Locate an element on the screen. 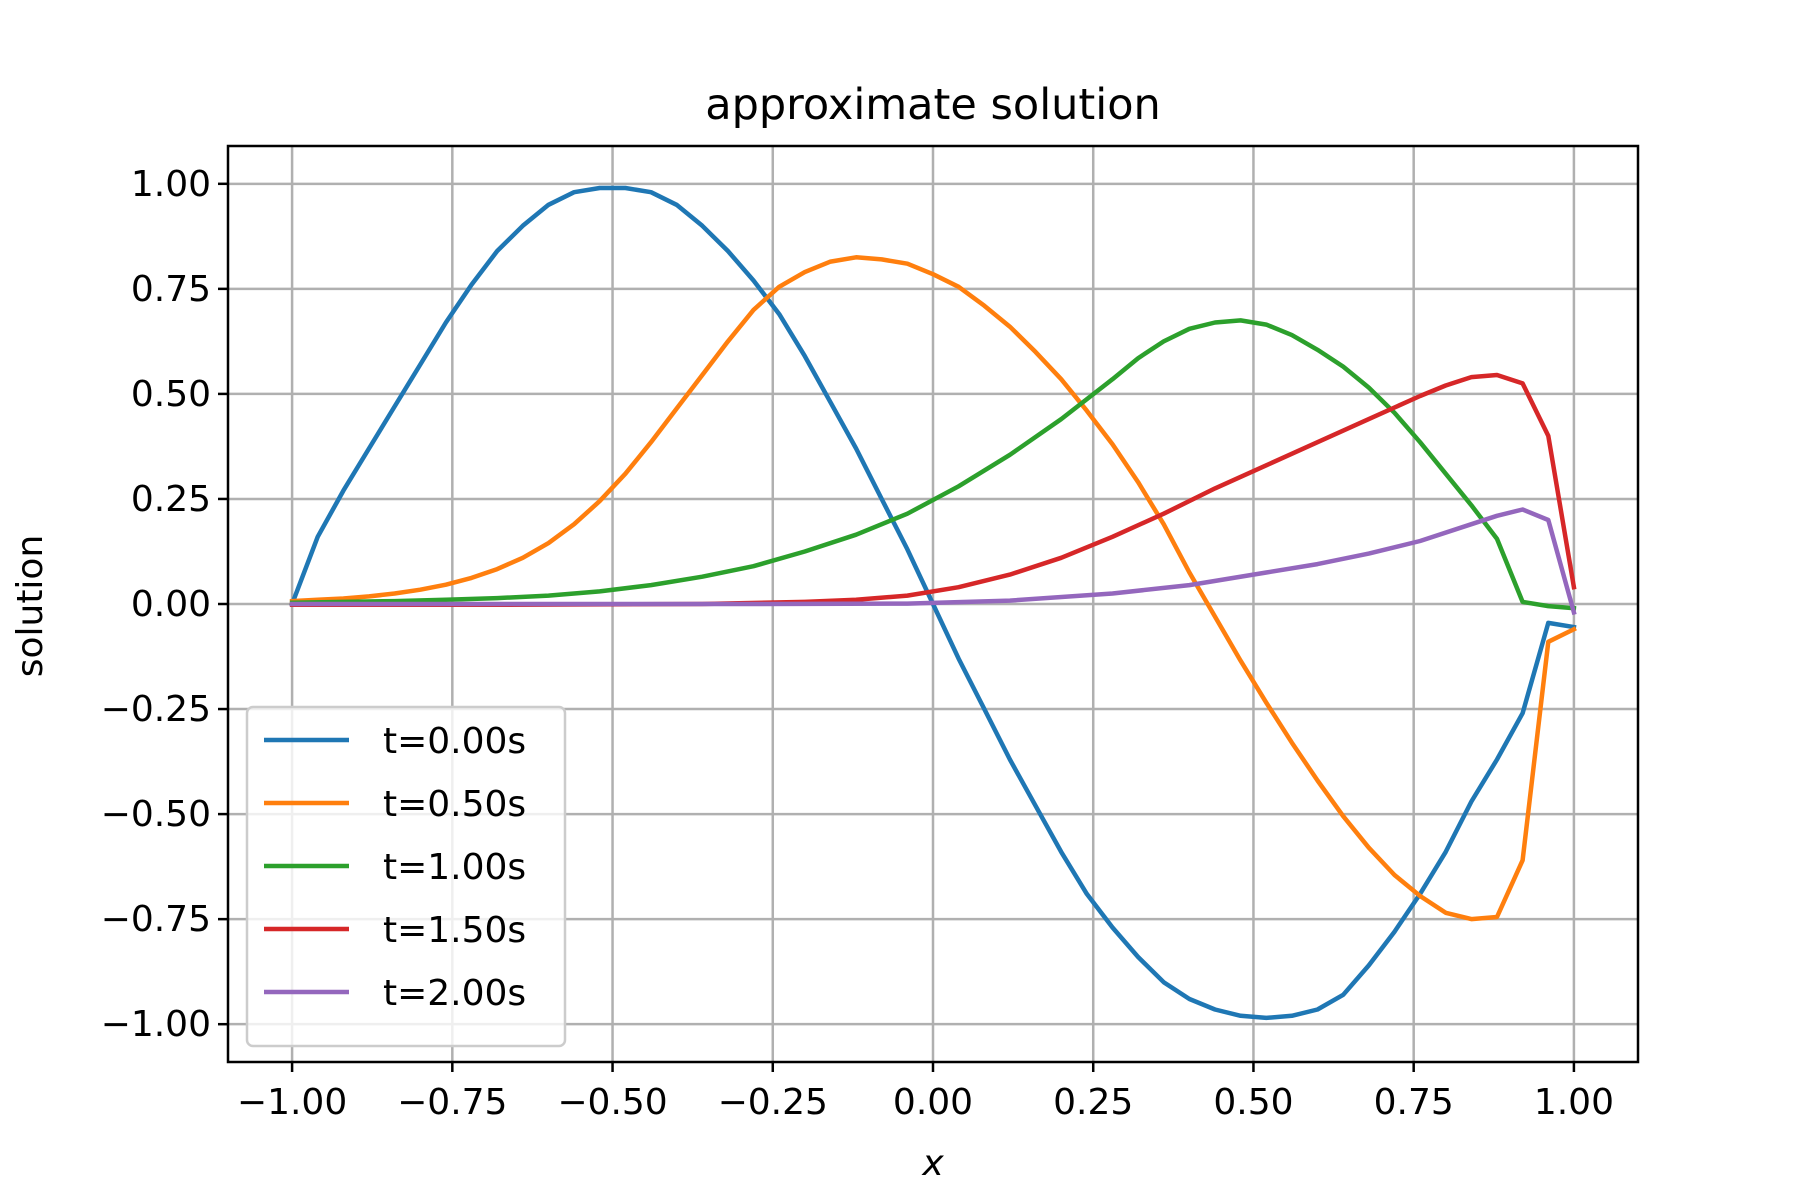  legend-box is located at coordinates (406, 876).